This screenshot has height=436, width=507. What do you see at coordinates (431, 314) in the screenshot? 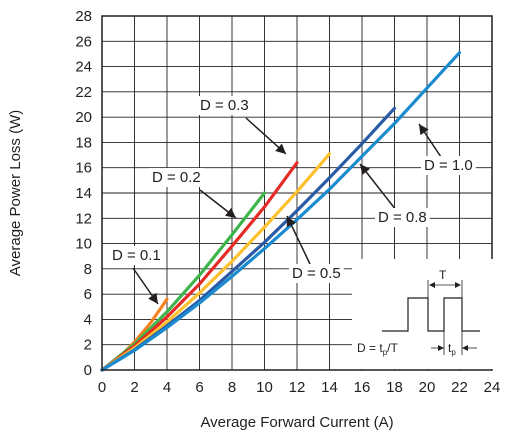
I see `pulse-waveform` at bounding box center [431, 314].